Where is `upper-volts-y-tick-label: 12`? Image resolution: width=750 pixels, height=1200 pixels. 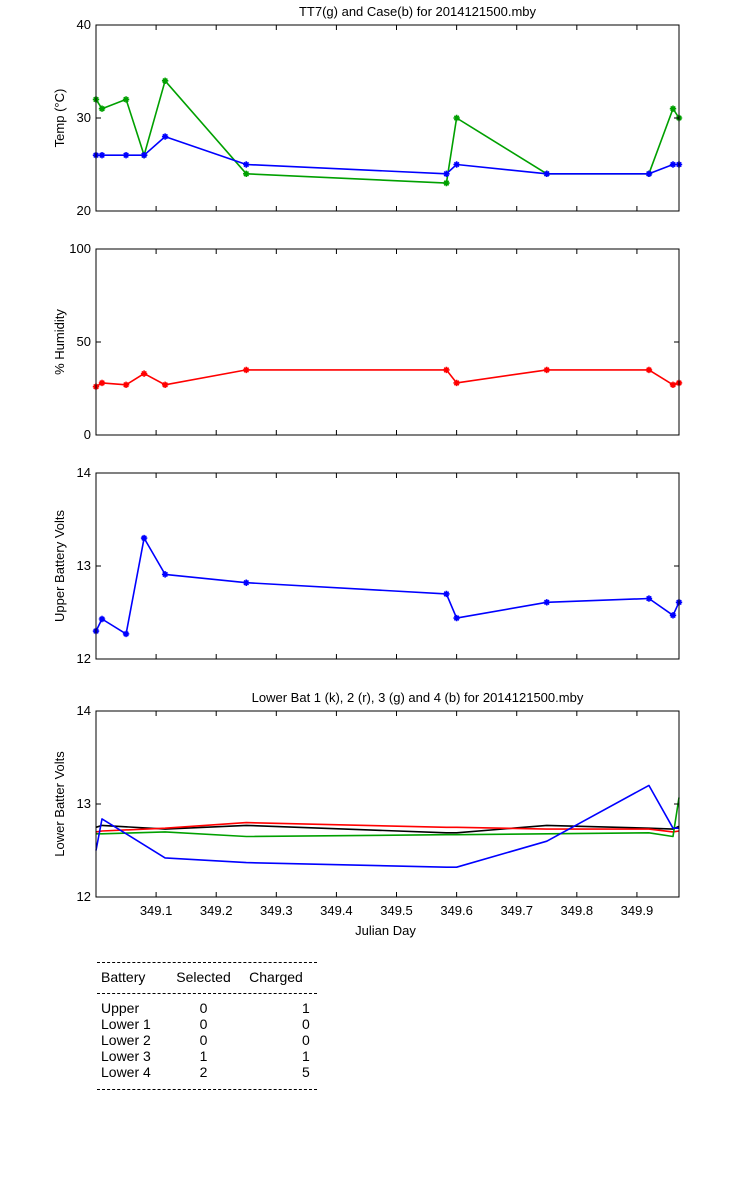
upper-volts-y-tick-label: 12 is located at coordinates (84, 658).